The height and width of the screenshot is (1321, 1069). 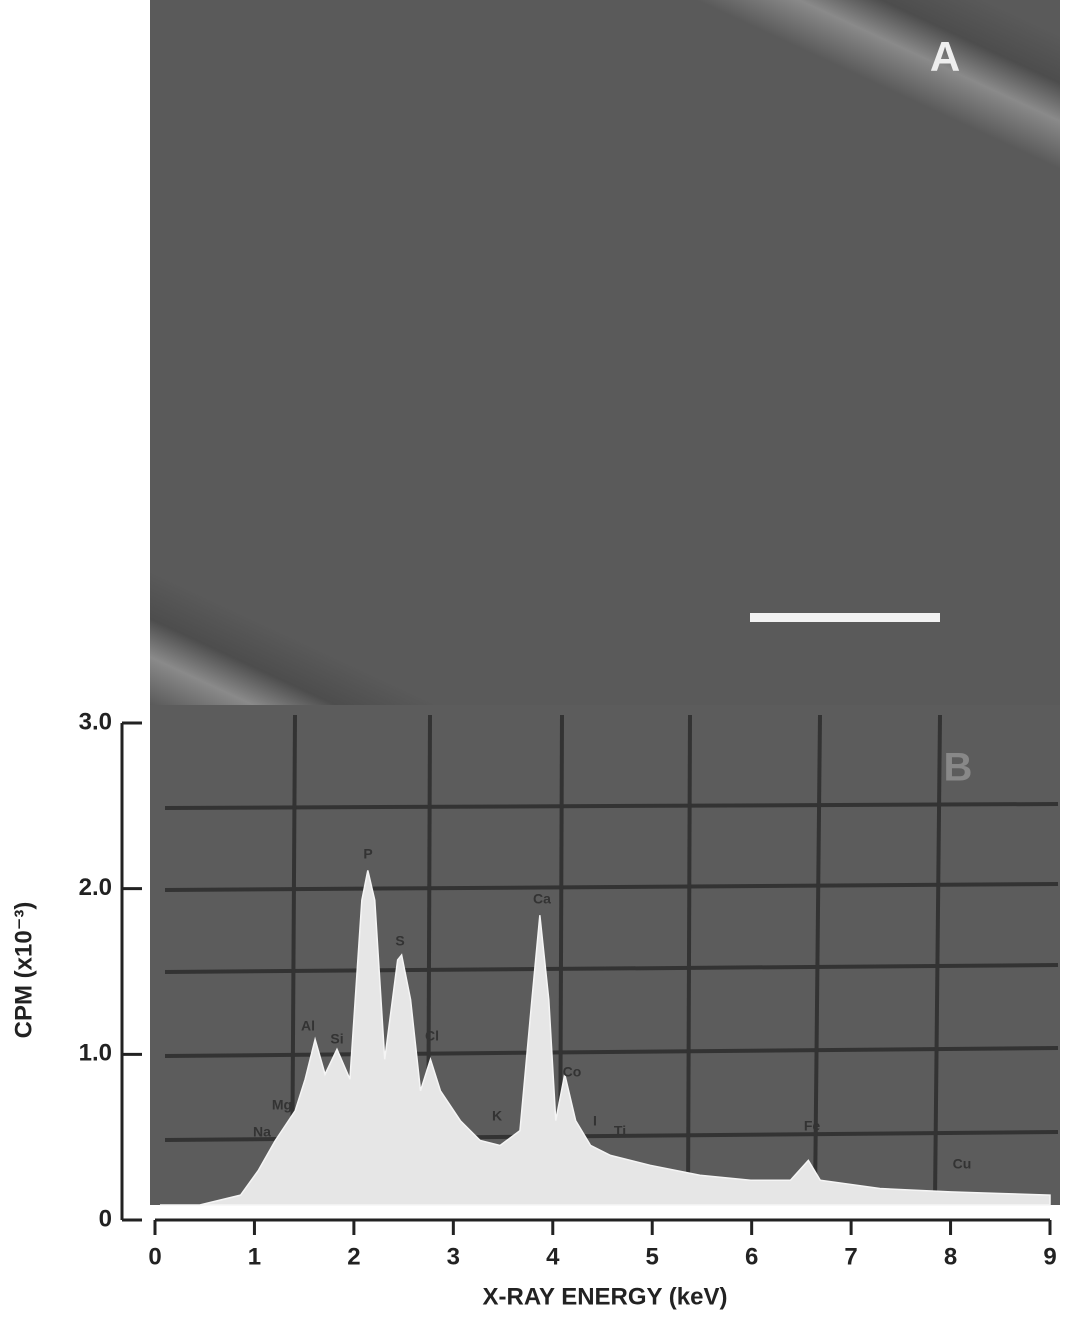 I want to click on element-label: S, so click(x=399, y=941).